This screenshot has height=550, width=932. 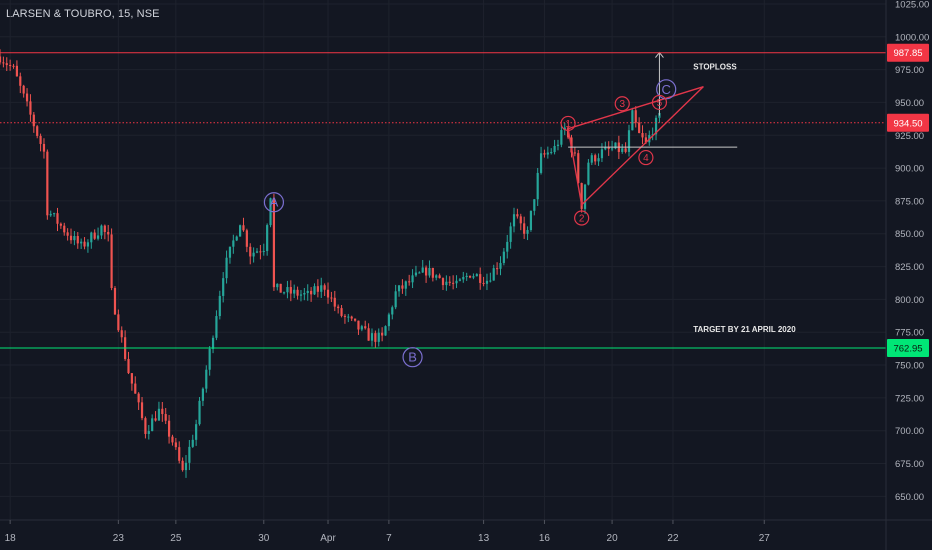 I want to click on x-tick-label: 27, so click(x=765, y=538).